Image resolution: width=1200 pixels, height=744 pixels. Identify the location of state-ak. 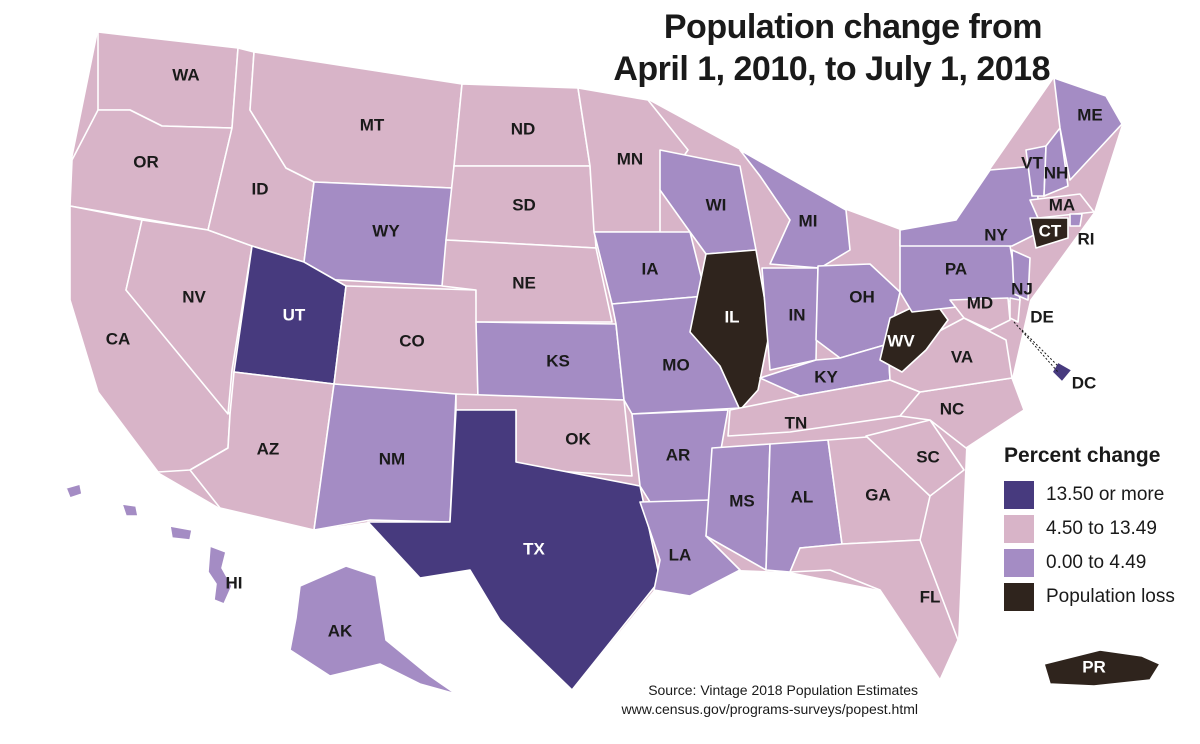
(373, 630).